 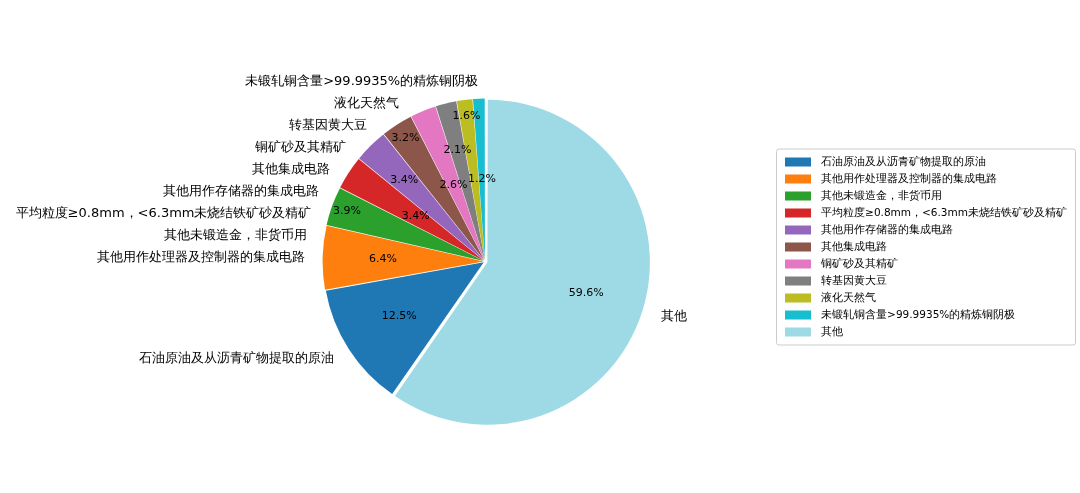 What do you see at coordinates (327, 124) in the screenshot?
I see `category-label: 转基因黄大豆` at bounding box center [327, 124].